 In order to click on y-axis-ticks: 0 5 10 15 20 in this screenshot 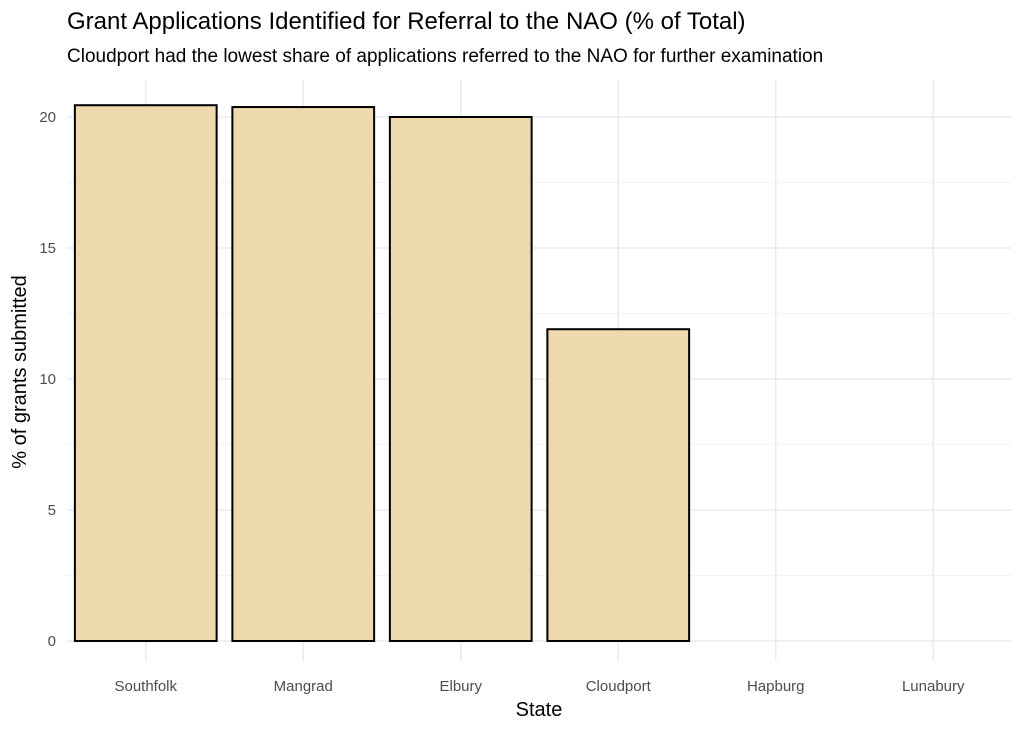, I will do `click(47, 379)`.